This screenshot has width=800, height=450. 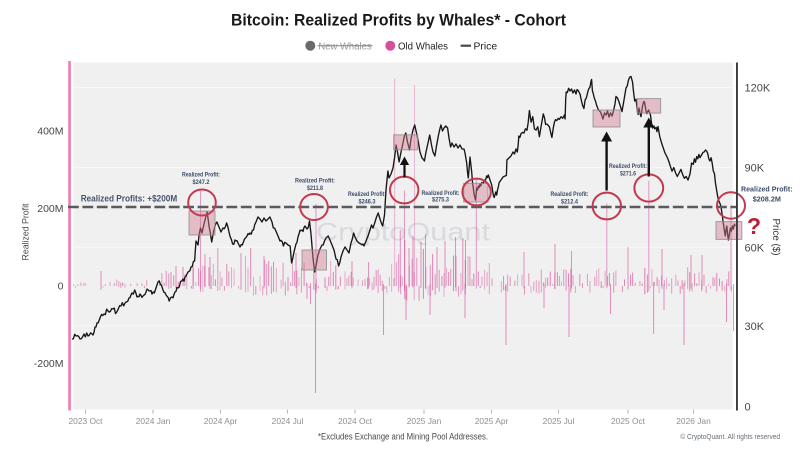 What do you see at coordinates (201, 182) in the screenshot?
I see `svg-text: $247.2` at bounding box center [201, 182].